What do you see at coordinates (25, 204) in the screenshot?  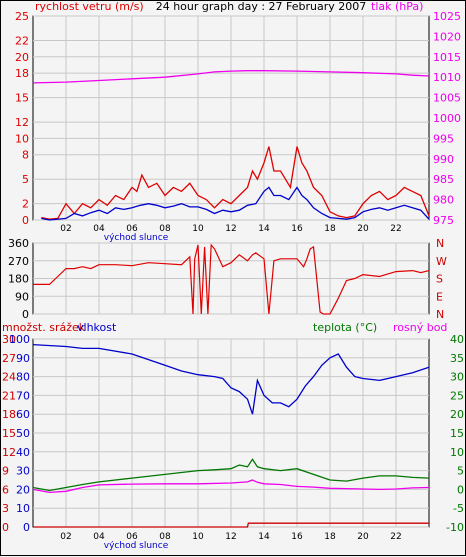 I see `tick-label: 2` at bounding box center [25, 204].